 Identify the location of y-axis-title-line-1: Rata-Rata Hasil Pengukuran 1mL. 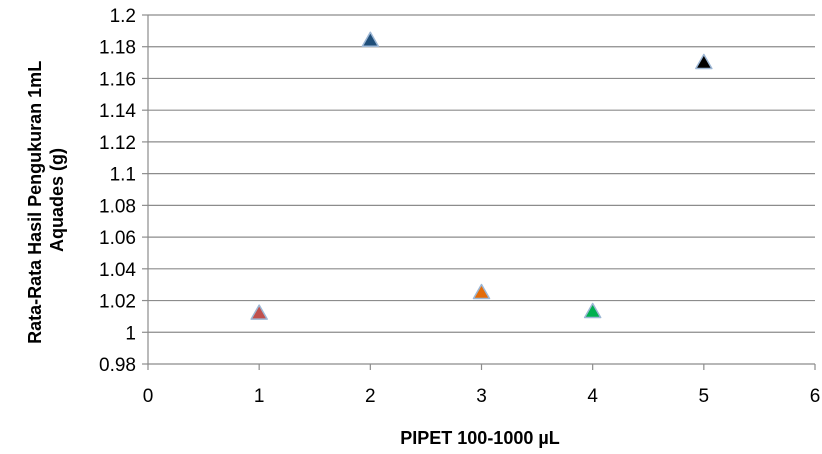
(35, 202).